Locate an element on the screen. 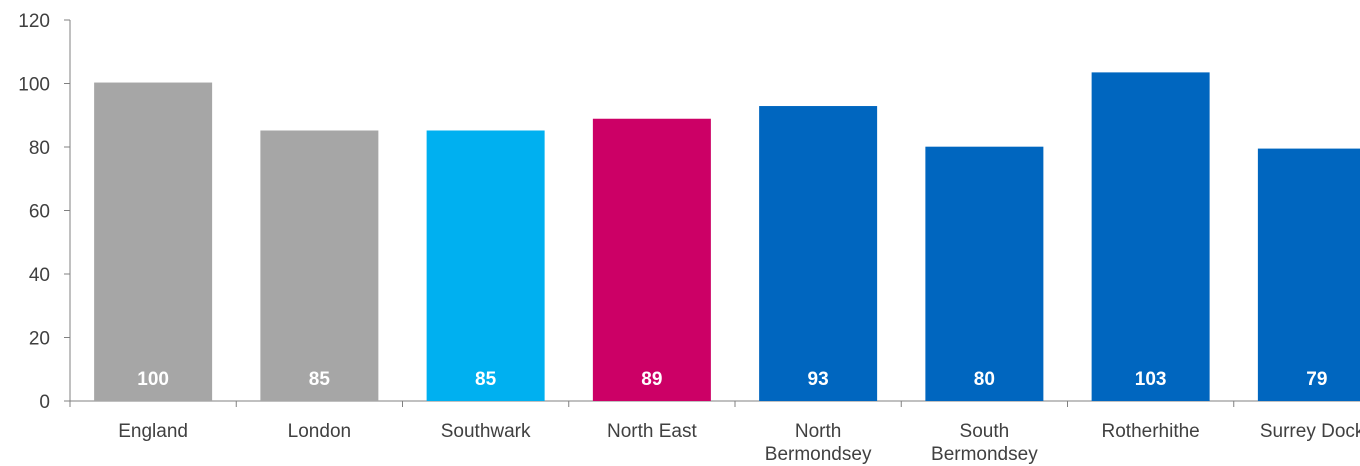  y-axis: 0 20 40 60 80 100 120 is located at coordinates (44, 212).